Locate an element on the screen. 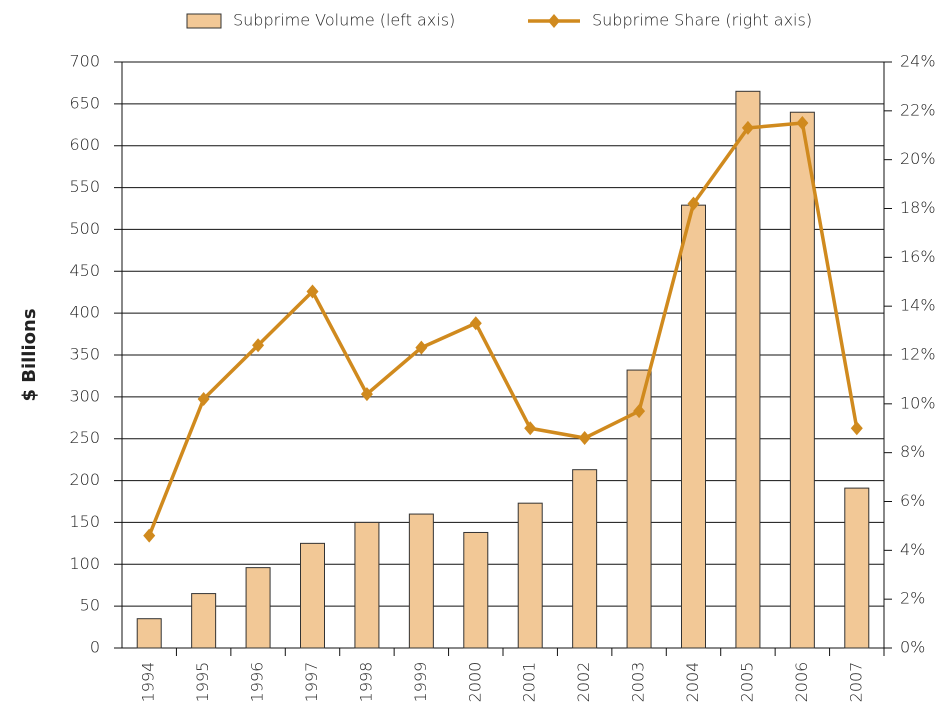 This screenshot has height=711, width=948. y-tick-label: 200 is located at coordinates (84, 479).